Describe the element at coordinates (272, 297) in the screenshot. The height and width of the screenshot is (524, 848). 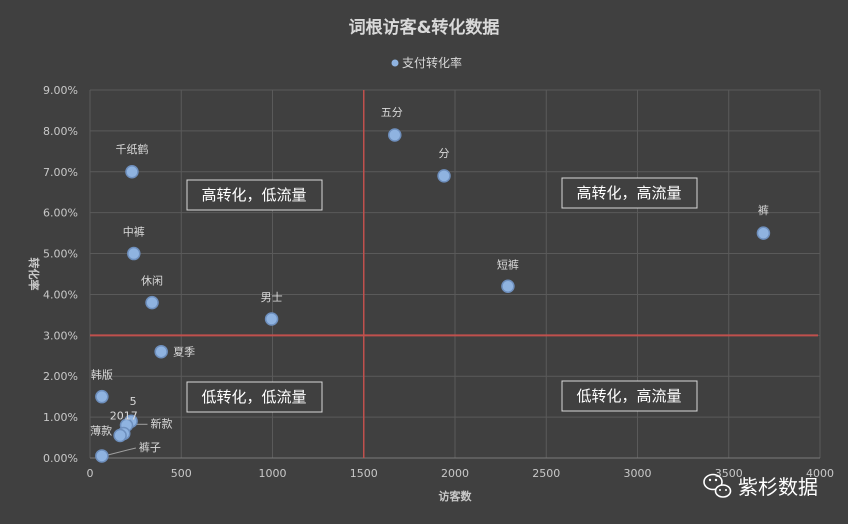
I see `data-label: 男士` at that location.